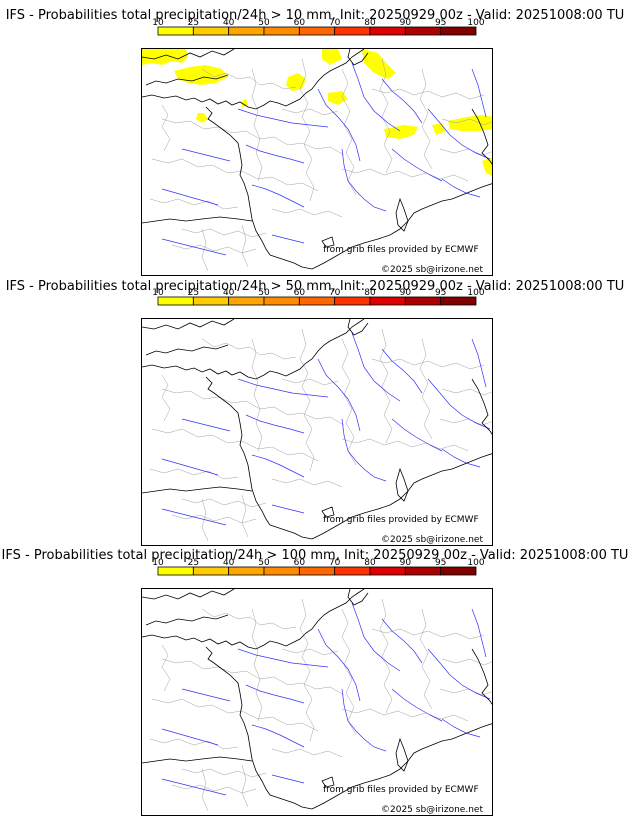 The width and height of the screenshot is (630, 828). I want to click on legend-colorbar: 10 25 40 50 60 70 80 90 95 100, so click(318, 297).